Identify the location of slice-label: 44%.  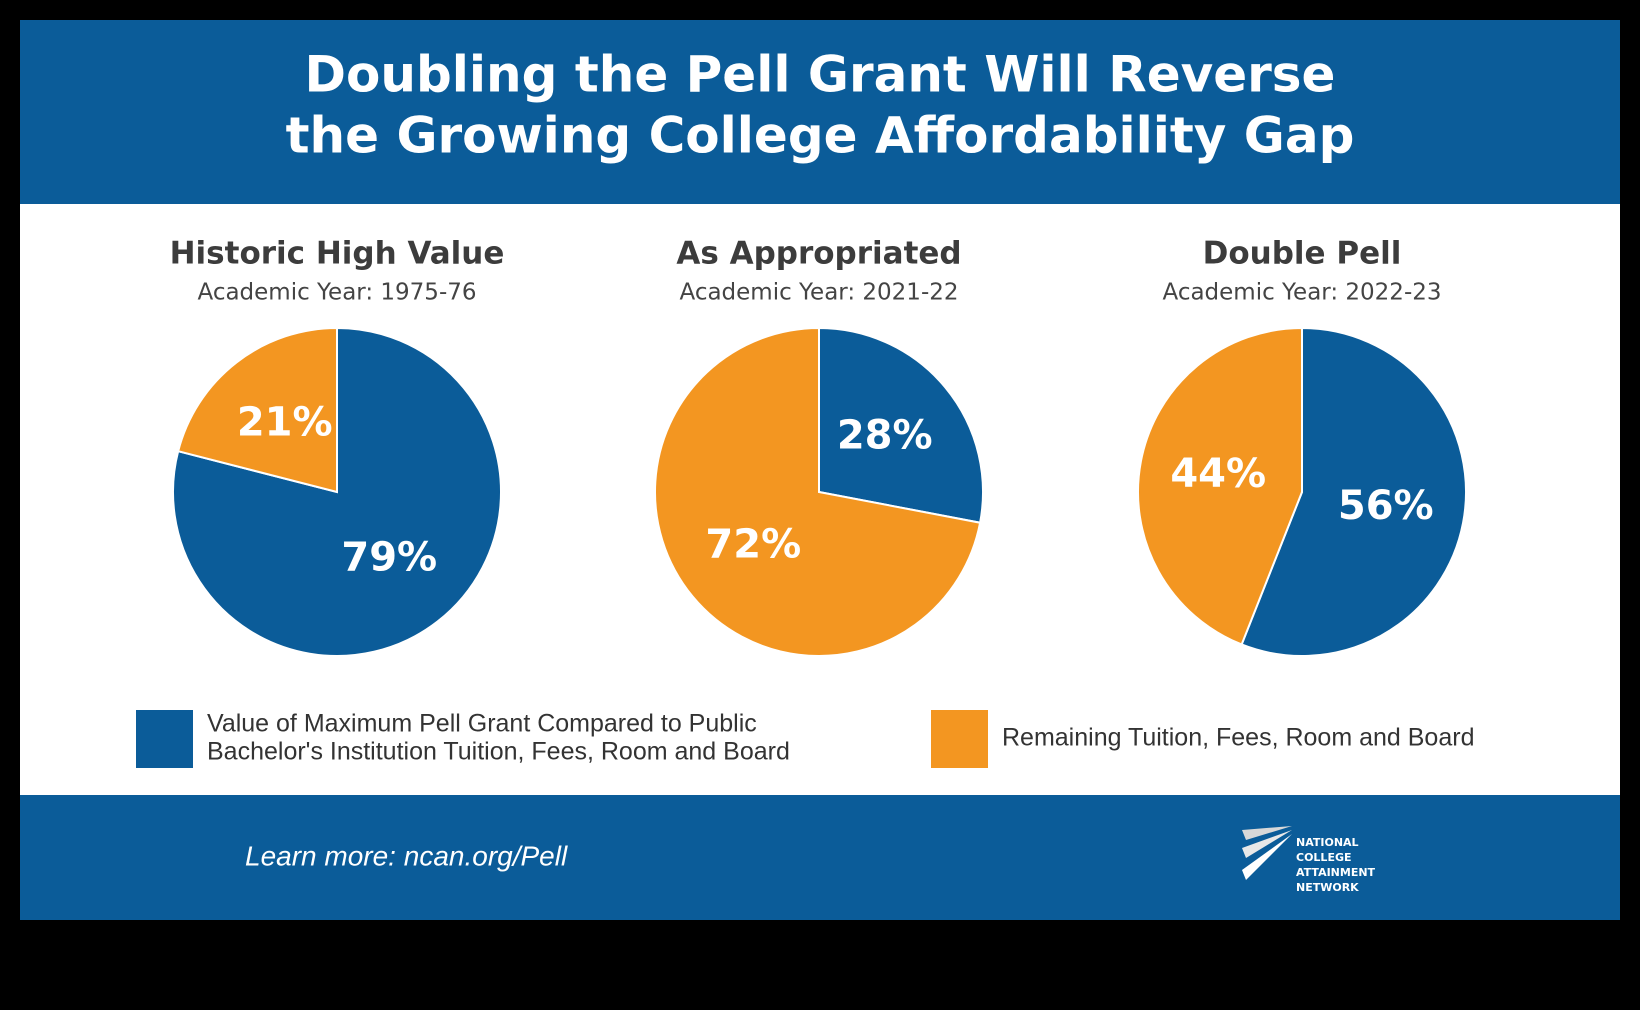
(1218, 474).